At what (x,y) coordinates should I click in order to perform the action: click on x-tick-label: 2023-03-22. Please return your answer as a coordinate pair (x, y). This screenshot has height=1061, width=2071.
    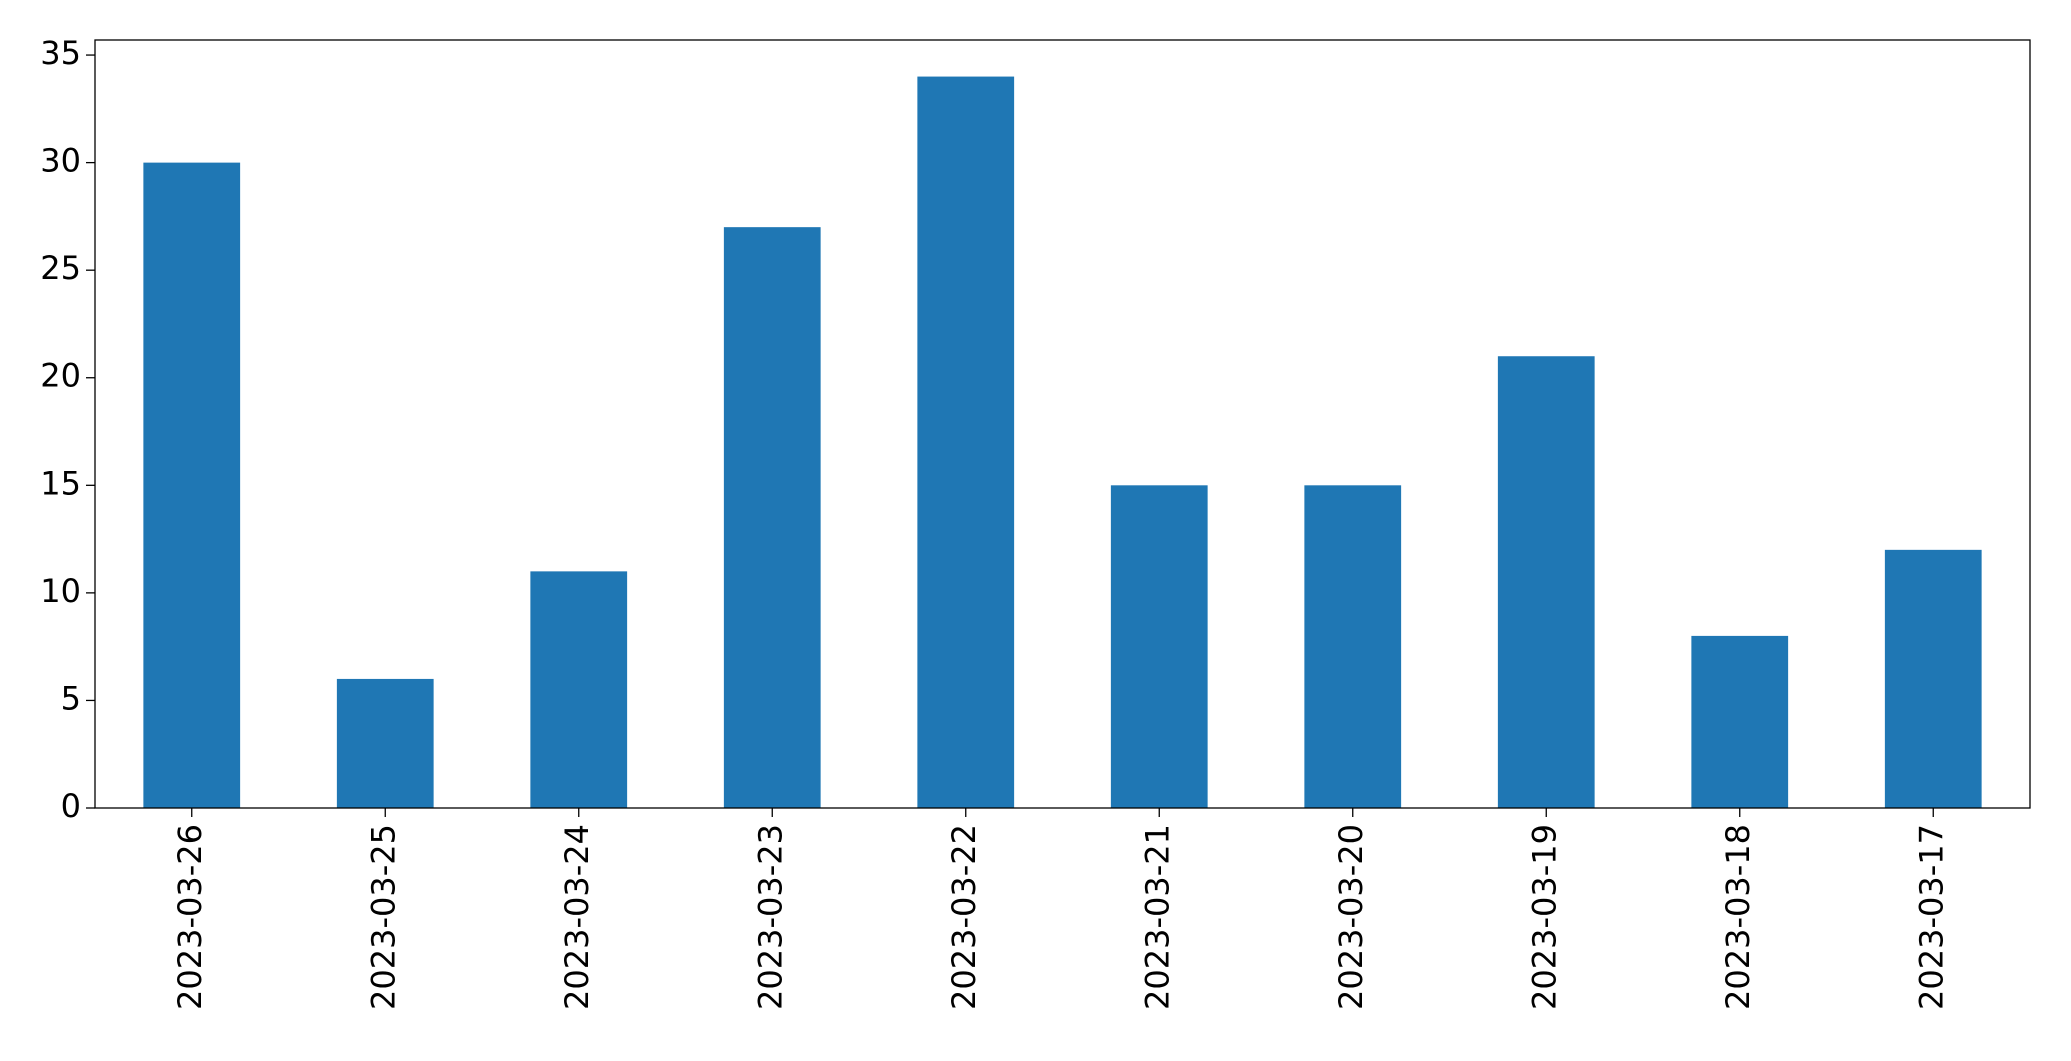
    Looking at the image, I should click on (964, 917).